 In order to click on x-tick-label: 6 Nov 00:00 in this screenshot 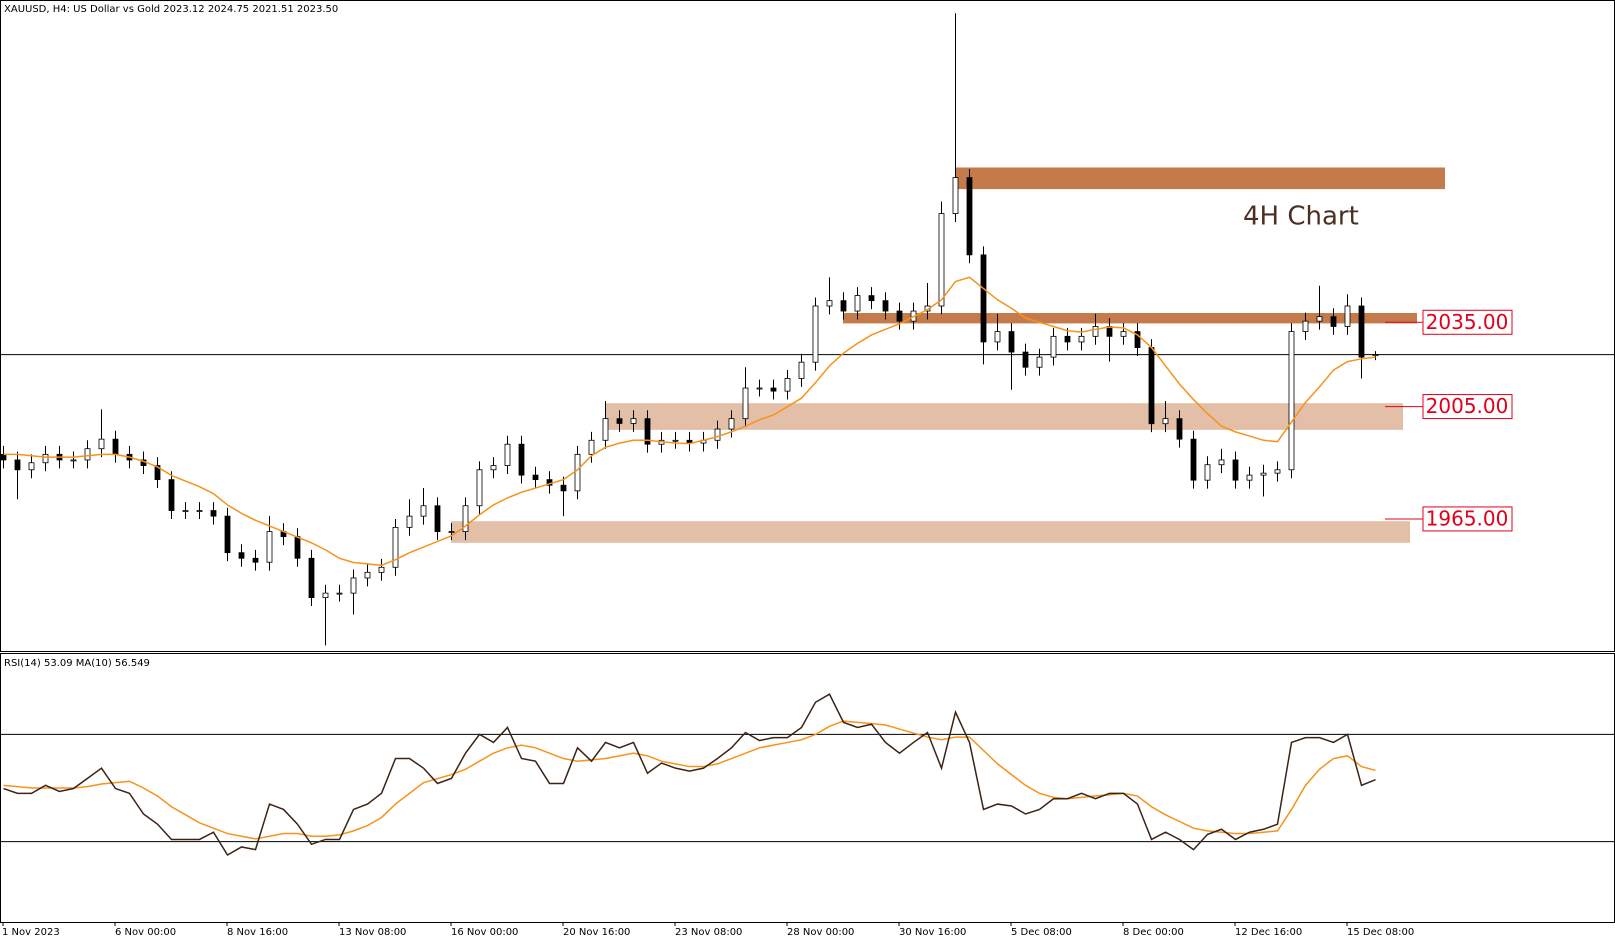, I will do `click(145, 932)`.